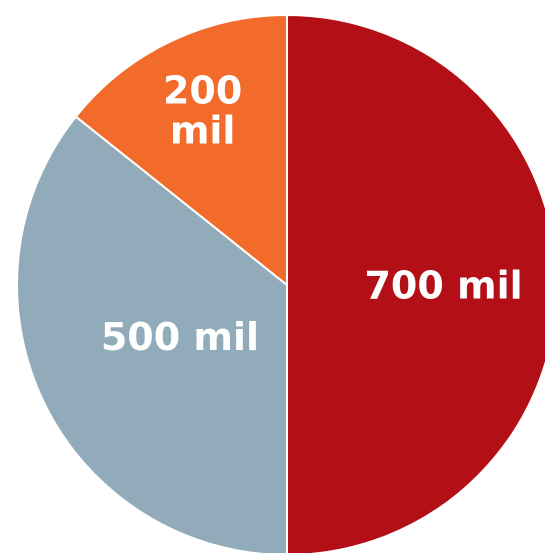 The image size is (545, 553). I want to click on pie-slice-label: 700 mil, so click(443, 286).